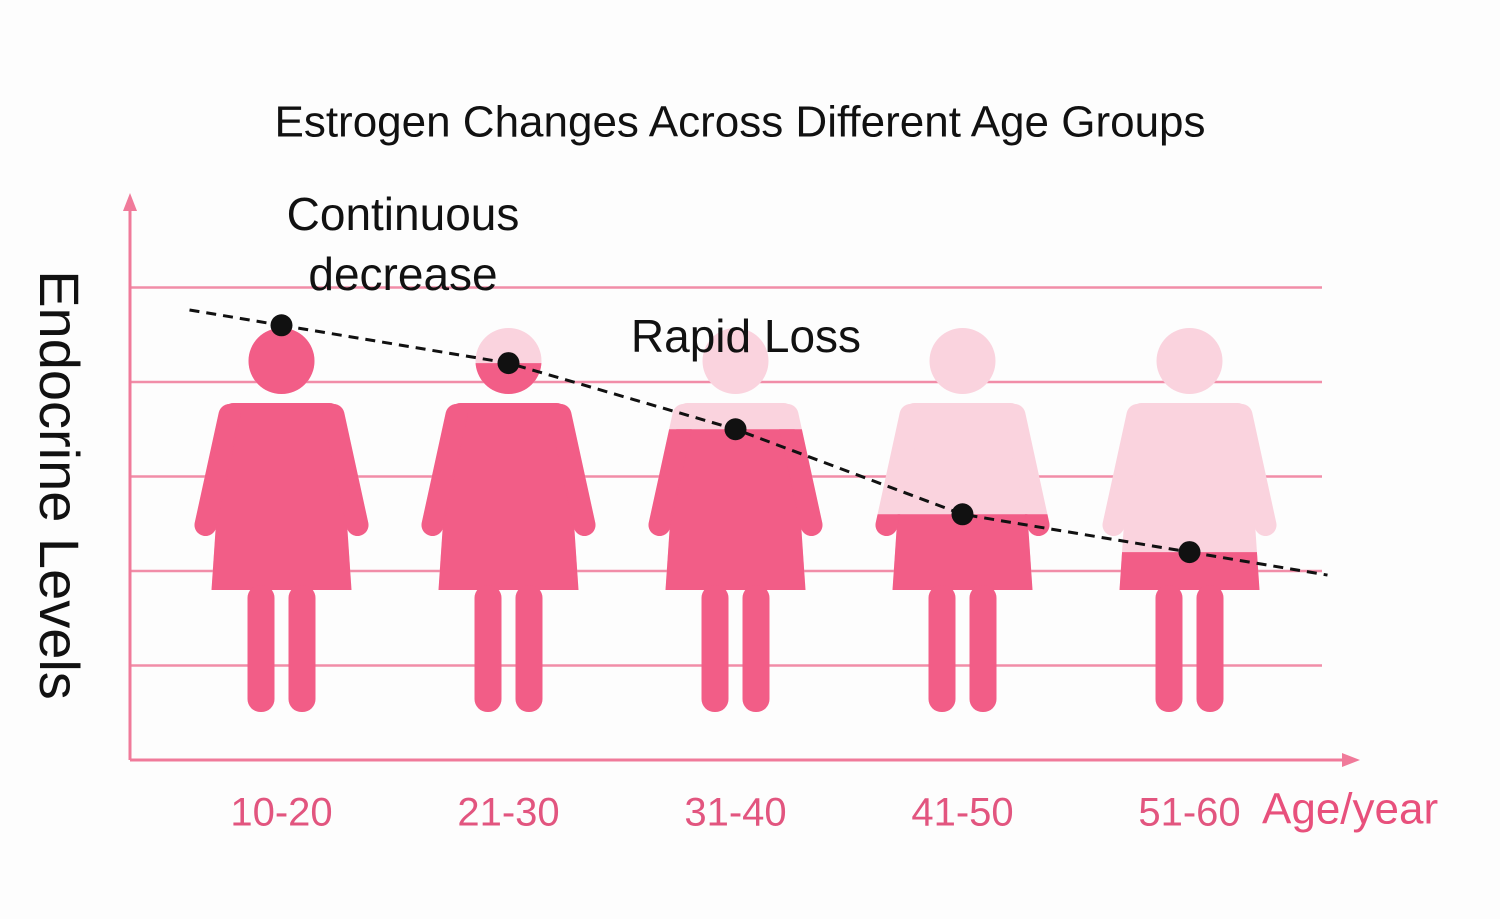  I want to click on x-tick-label: 31-40, so click(735, 813).